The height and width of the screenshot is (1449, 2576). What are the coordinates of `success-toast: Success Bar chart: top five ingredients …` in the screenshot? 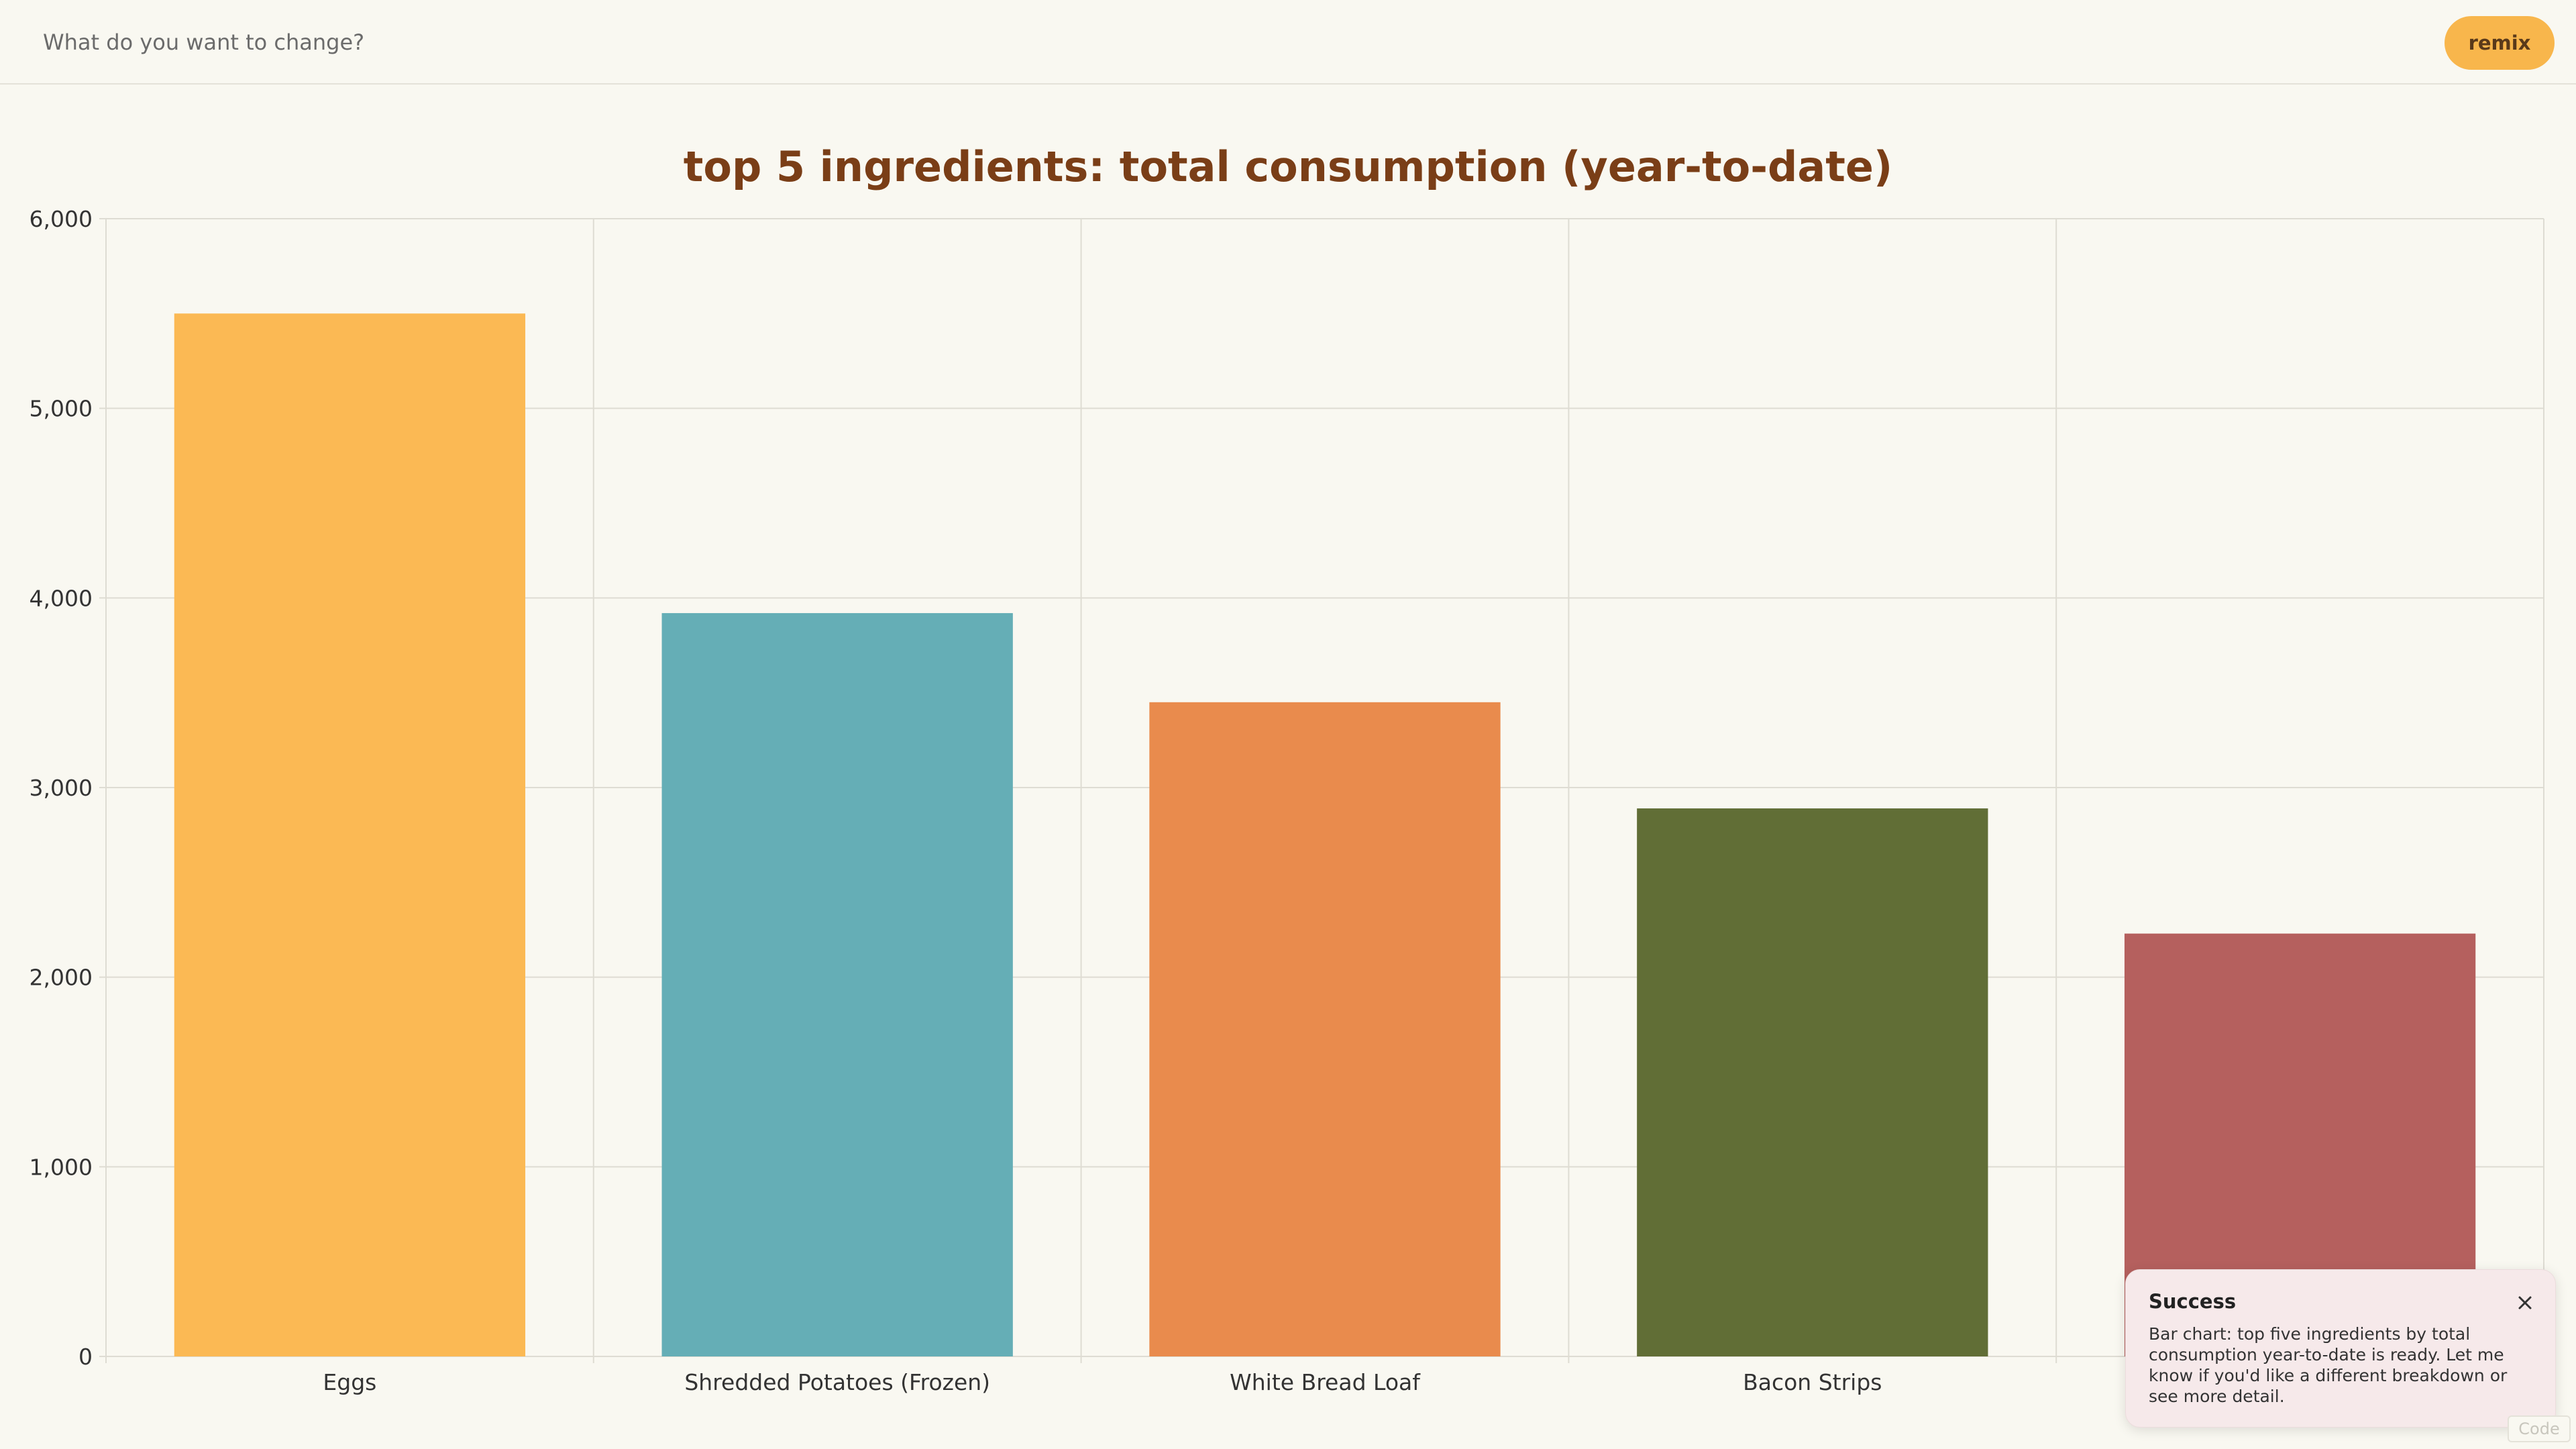 It's located at (2340, 1348).